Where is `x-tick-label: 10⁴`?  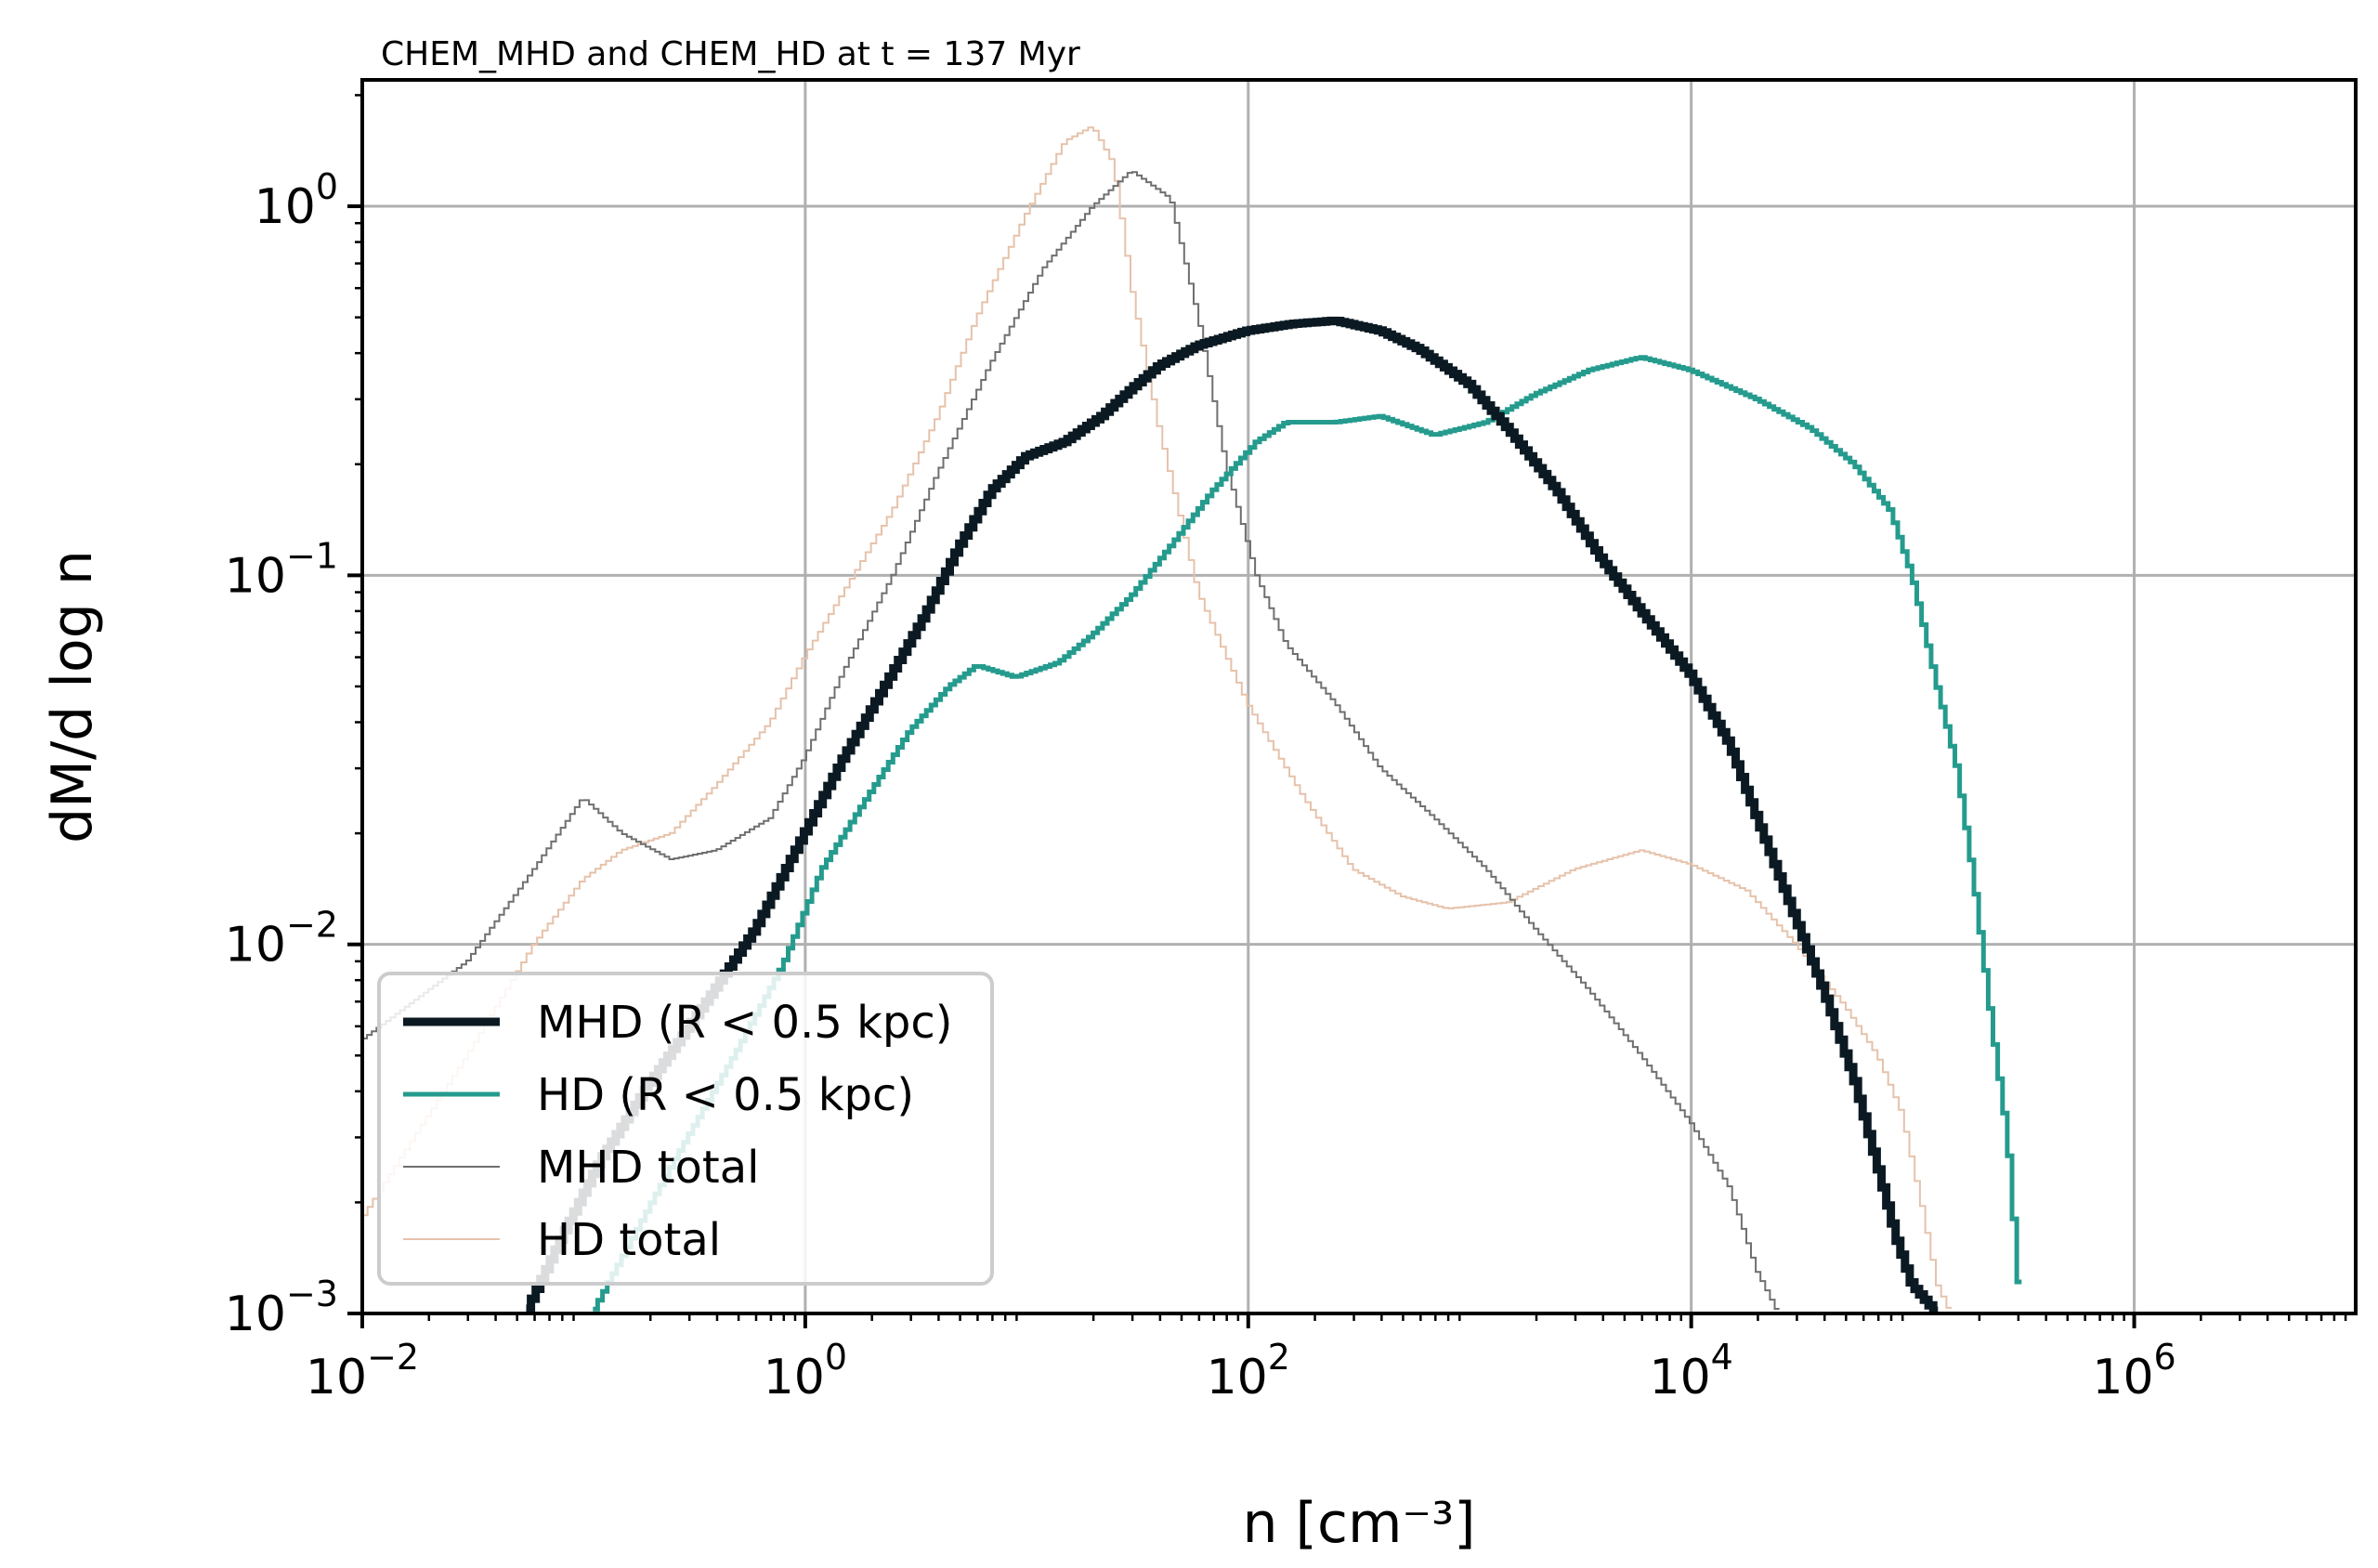
x-tick-label: 10⁴ is located at coordinates (1690, 1371).